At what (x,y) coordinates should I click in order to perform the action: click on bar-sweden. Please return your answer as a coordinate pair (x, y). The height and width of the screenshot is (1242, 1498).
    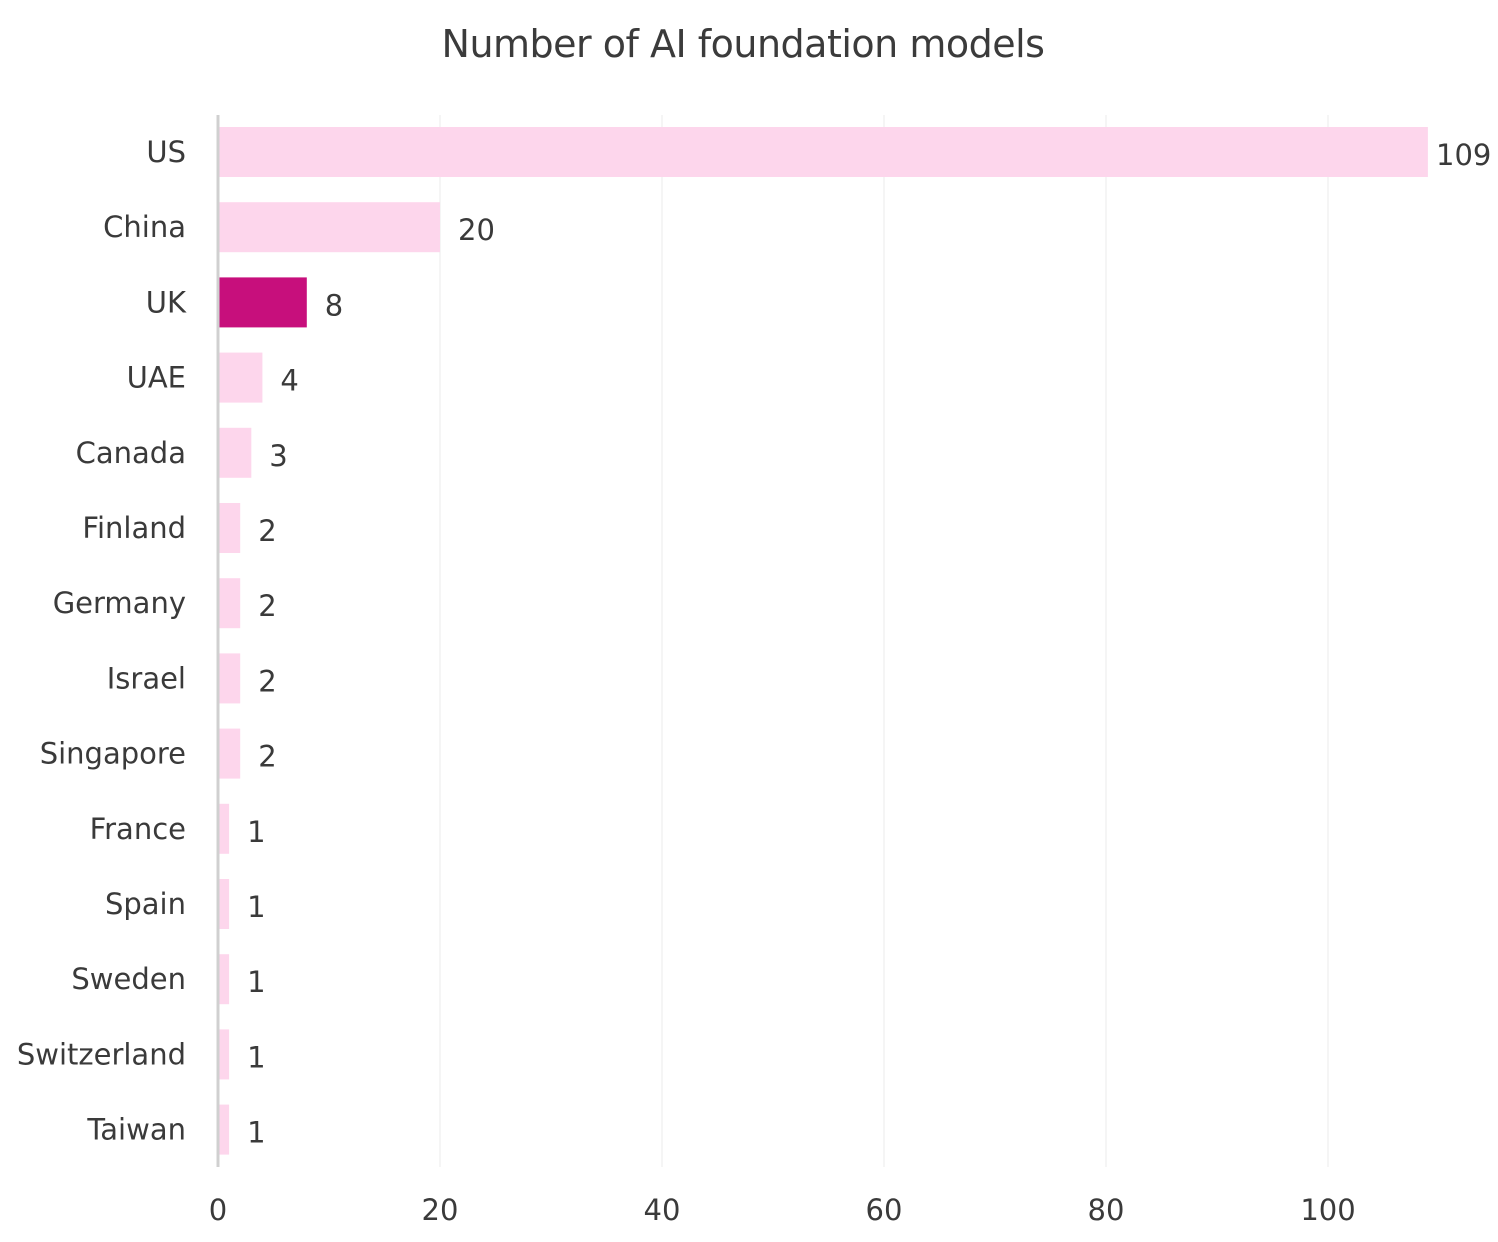
    Looking at the image, I should click on (224, 979).